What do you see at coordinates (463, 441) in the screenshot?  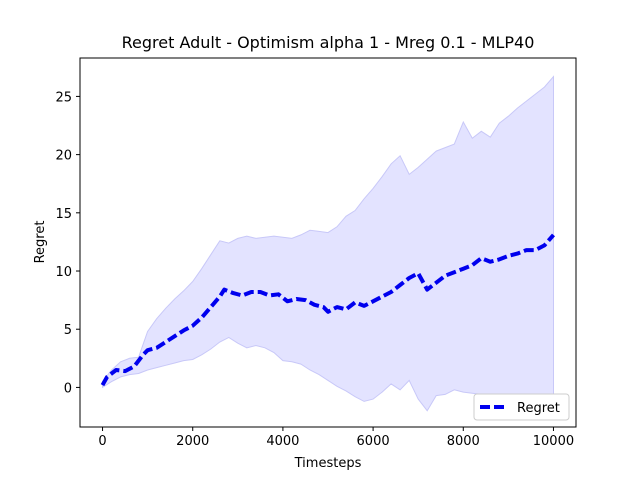 I see `x-tick-label: 8000` at bounding box center [463, 441].